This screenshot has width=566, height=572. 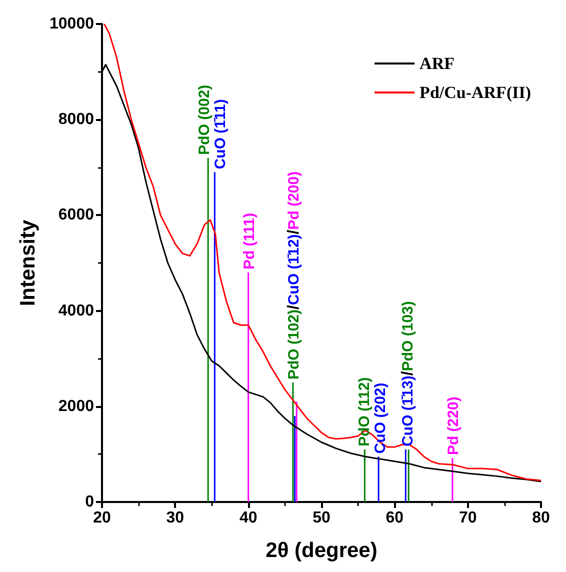 I want to click on legend-label: ARF, so click(x=437, y=63).